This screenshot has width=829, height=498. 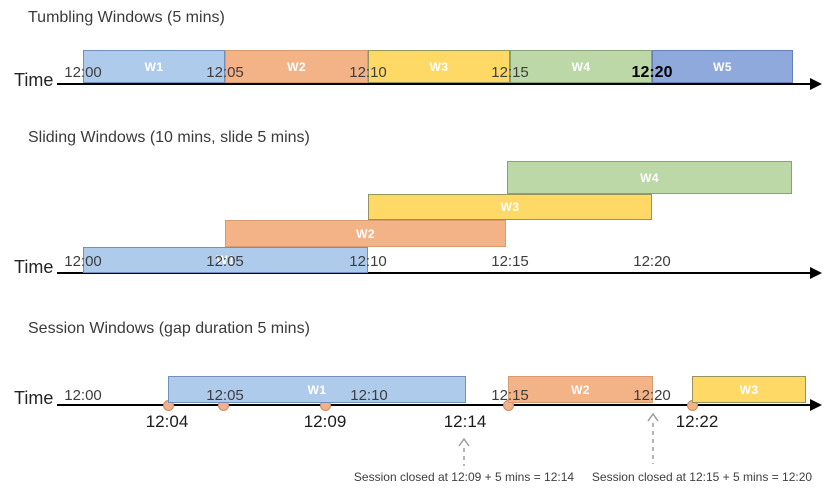 What do you see at coordinates (697, 421) in the screenshot?
I see `session-event-time-12-22: 12:22` at bounding box center [697, 421].